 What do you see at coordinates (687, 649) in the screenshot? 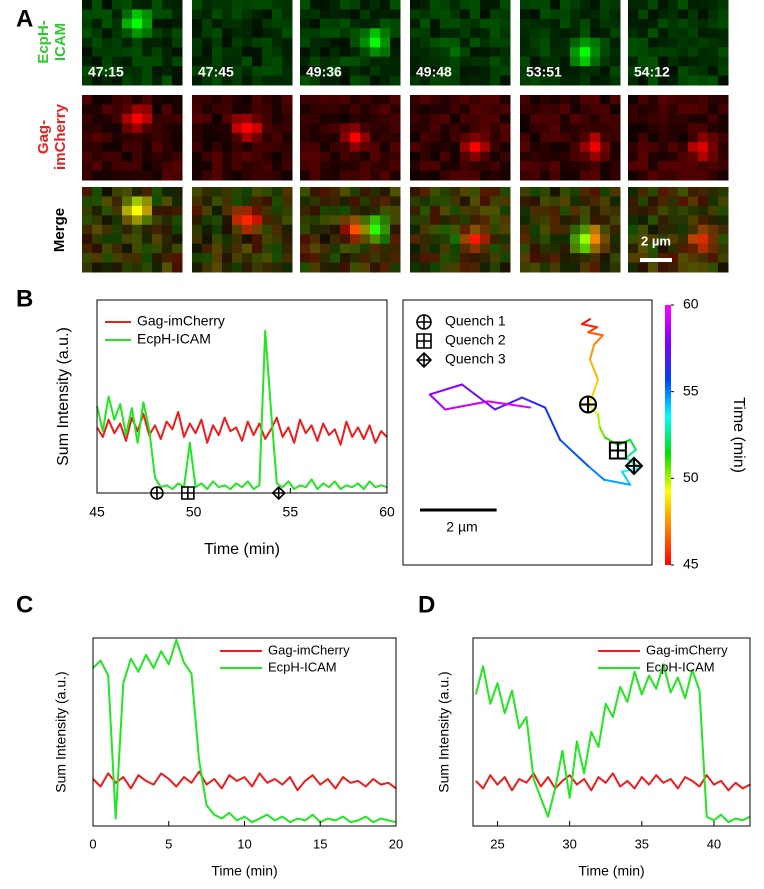
I see `legend-label: Gag-imCherry` at bounding box center [687, 649].